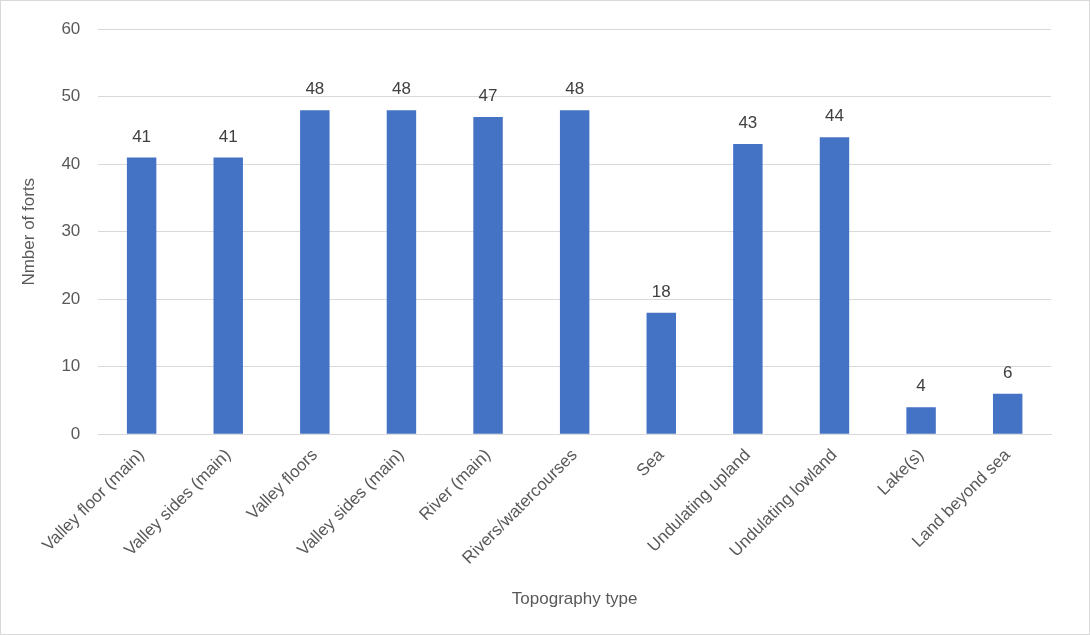 The height and width of the screenshot is (635, 1090). Describe the element at coordinates (650, 462) in the screenshot. I see `x-tick-label: Sea` at that location.